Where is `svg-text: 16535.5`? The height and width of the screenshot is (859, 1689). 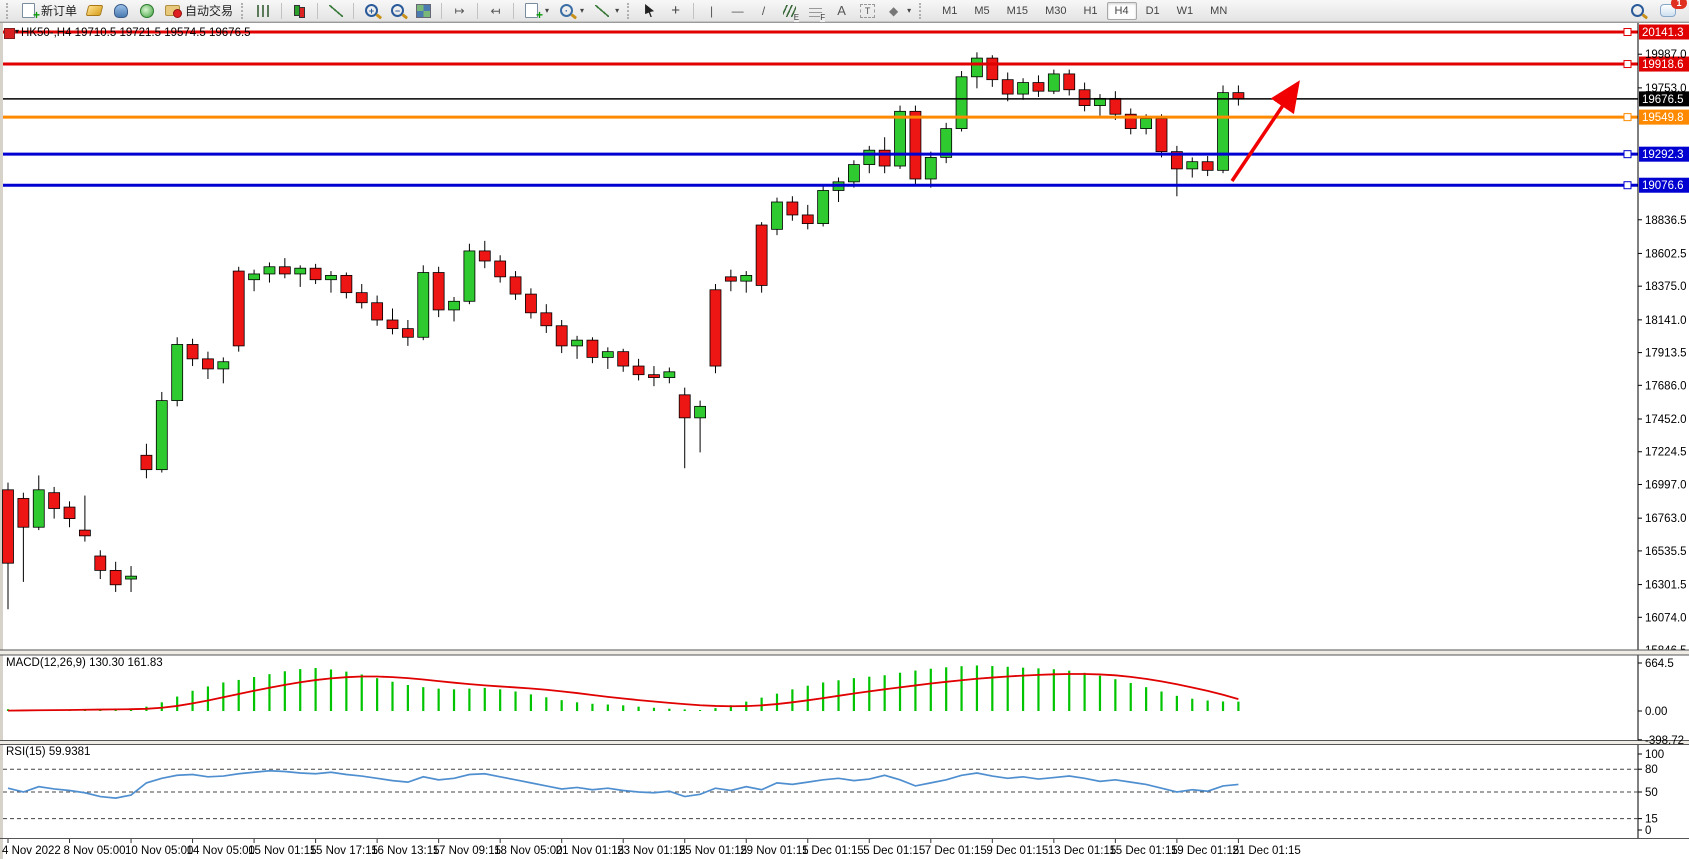
svg-text: 16535.5 is located at coordinates (1666, 552).